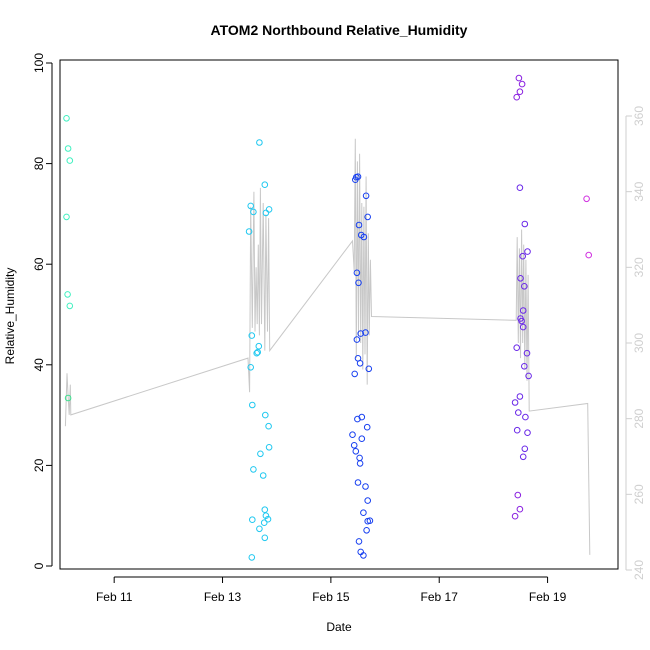 Image resolution: width=650 pixels, height=650 pixels. What do you see at coordinates (639, 418) in the screenshot?
I see `right-tick-label: 280` at bounding box center [639, 418].